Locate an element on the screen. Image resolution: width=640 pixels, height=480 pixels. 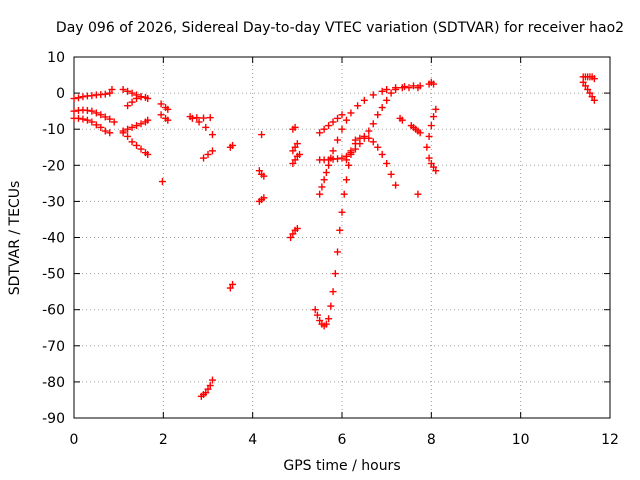
y-tick-label: -10 is located at coordinates (53, 130).